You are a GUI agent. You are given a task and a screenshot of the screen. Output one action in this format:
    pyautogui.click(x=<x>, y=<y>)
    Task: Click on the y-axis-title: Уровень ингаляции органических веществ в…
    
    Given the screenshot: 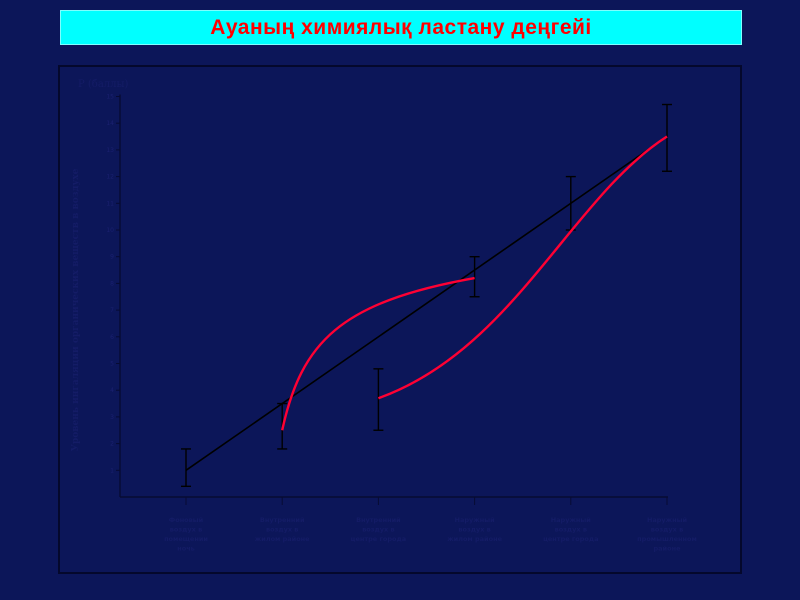 What is the action you would take?
    pyautogui.click(x=76, y=309)
    